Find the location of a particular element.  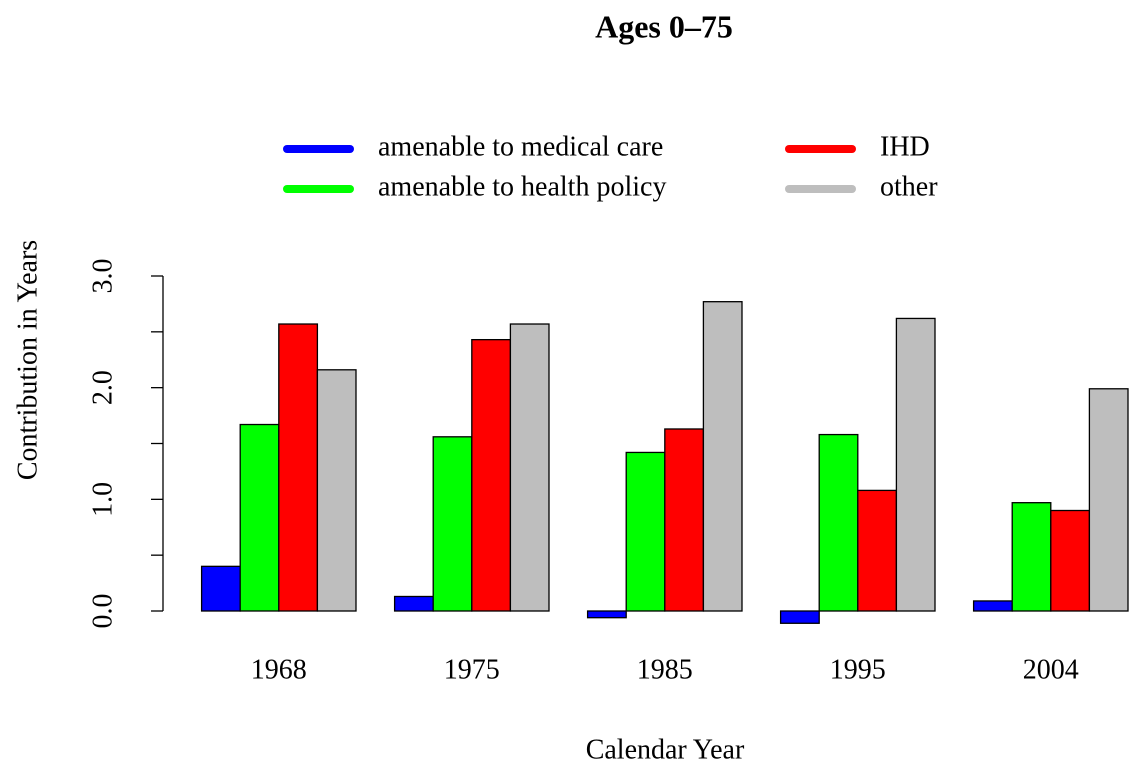

x-tick-label: 1985 is located at coordinates (665, 669).